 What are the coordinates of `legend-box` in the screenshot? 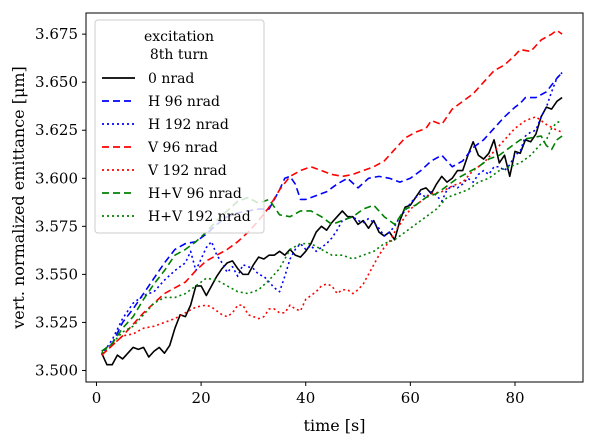 It's located at (179, 126).